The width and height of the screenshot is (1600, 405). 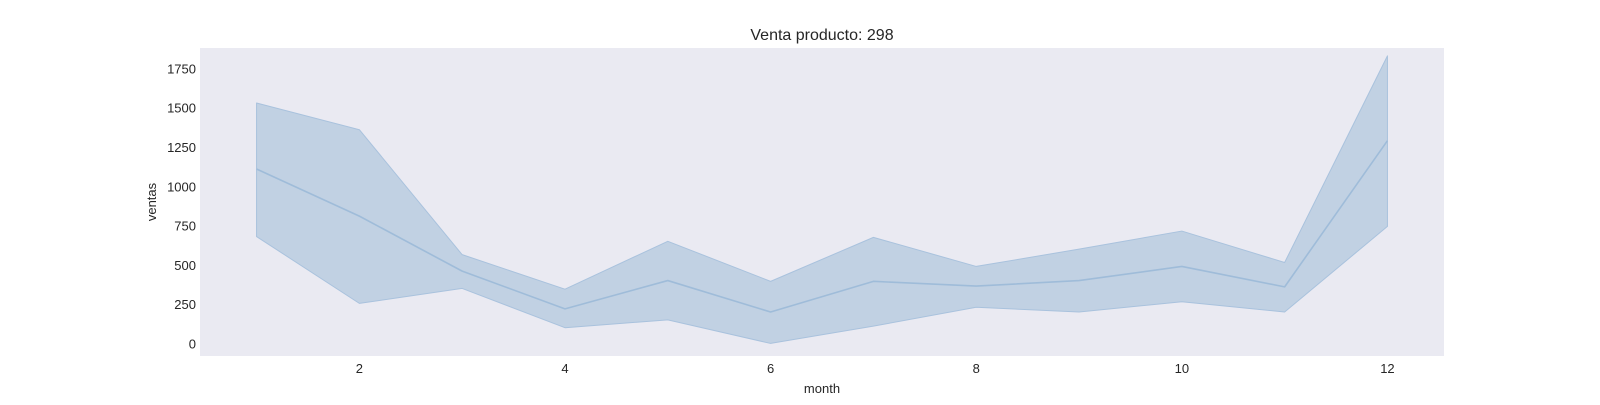 I want to click on y-tick-label: 1250, so click(x=181, y=147).